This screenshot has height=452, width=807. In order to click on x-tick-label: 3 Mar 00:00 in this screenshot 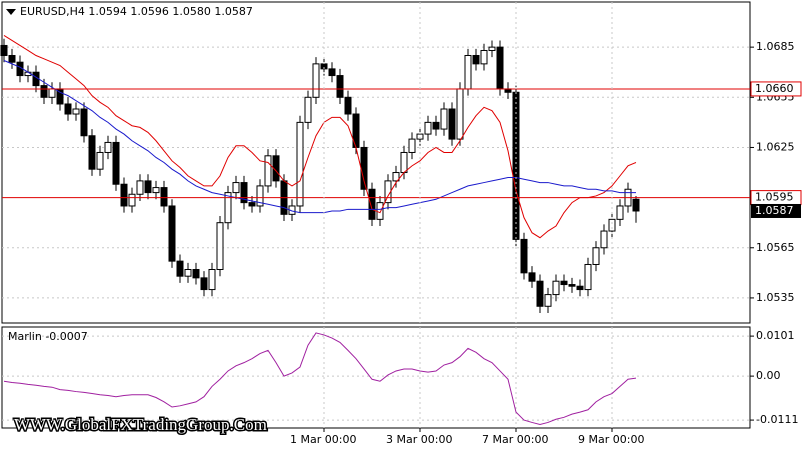, I will do `click(419, 439)`.